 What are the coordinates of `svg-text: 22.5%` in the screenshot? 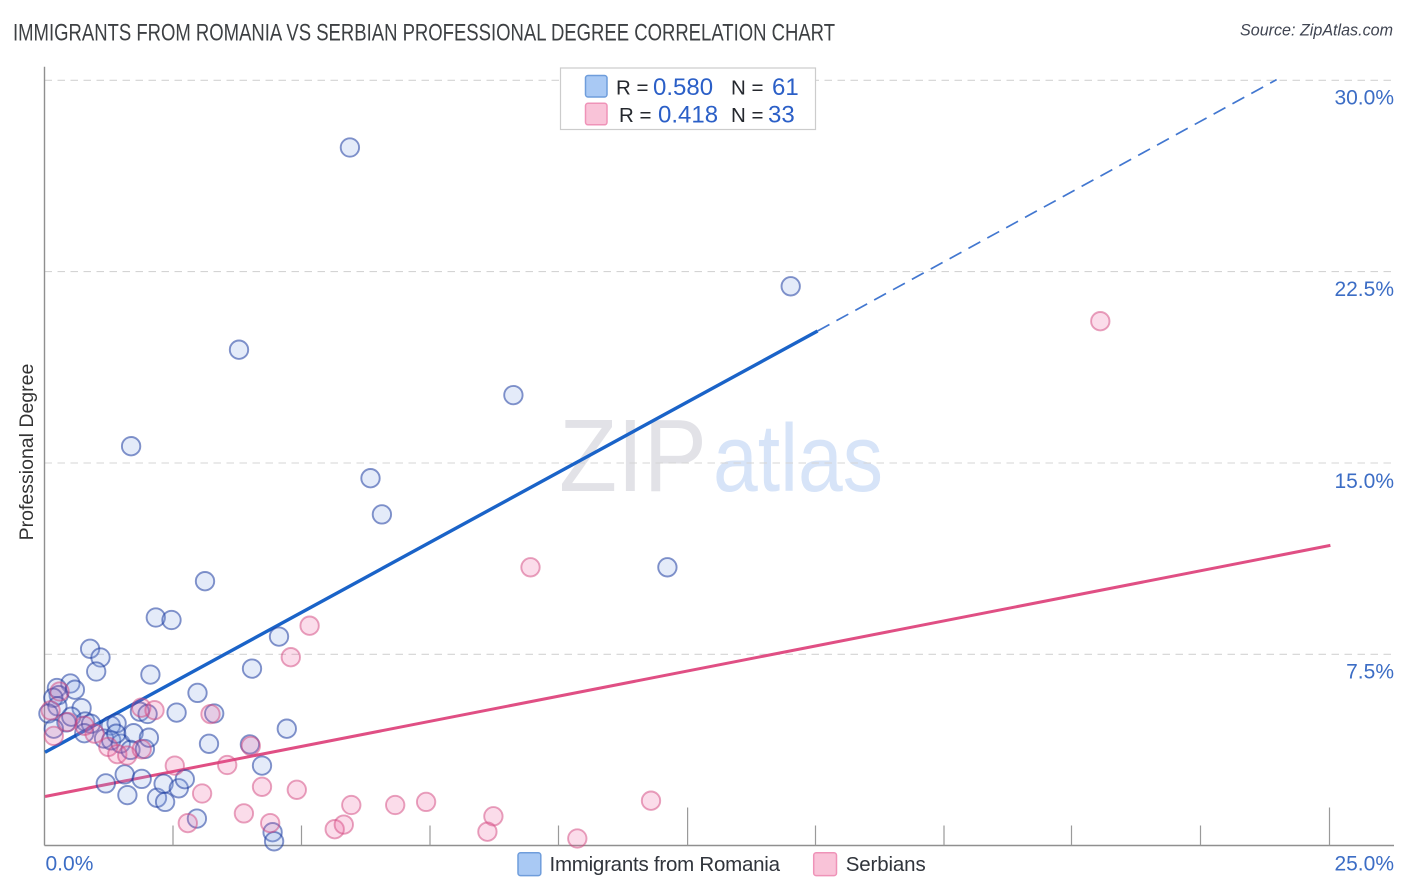 It's located at (1364, 289).